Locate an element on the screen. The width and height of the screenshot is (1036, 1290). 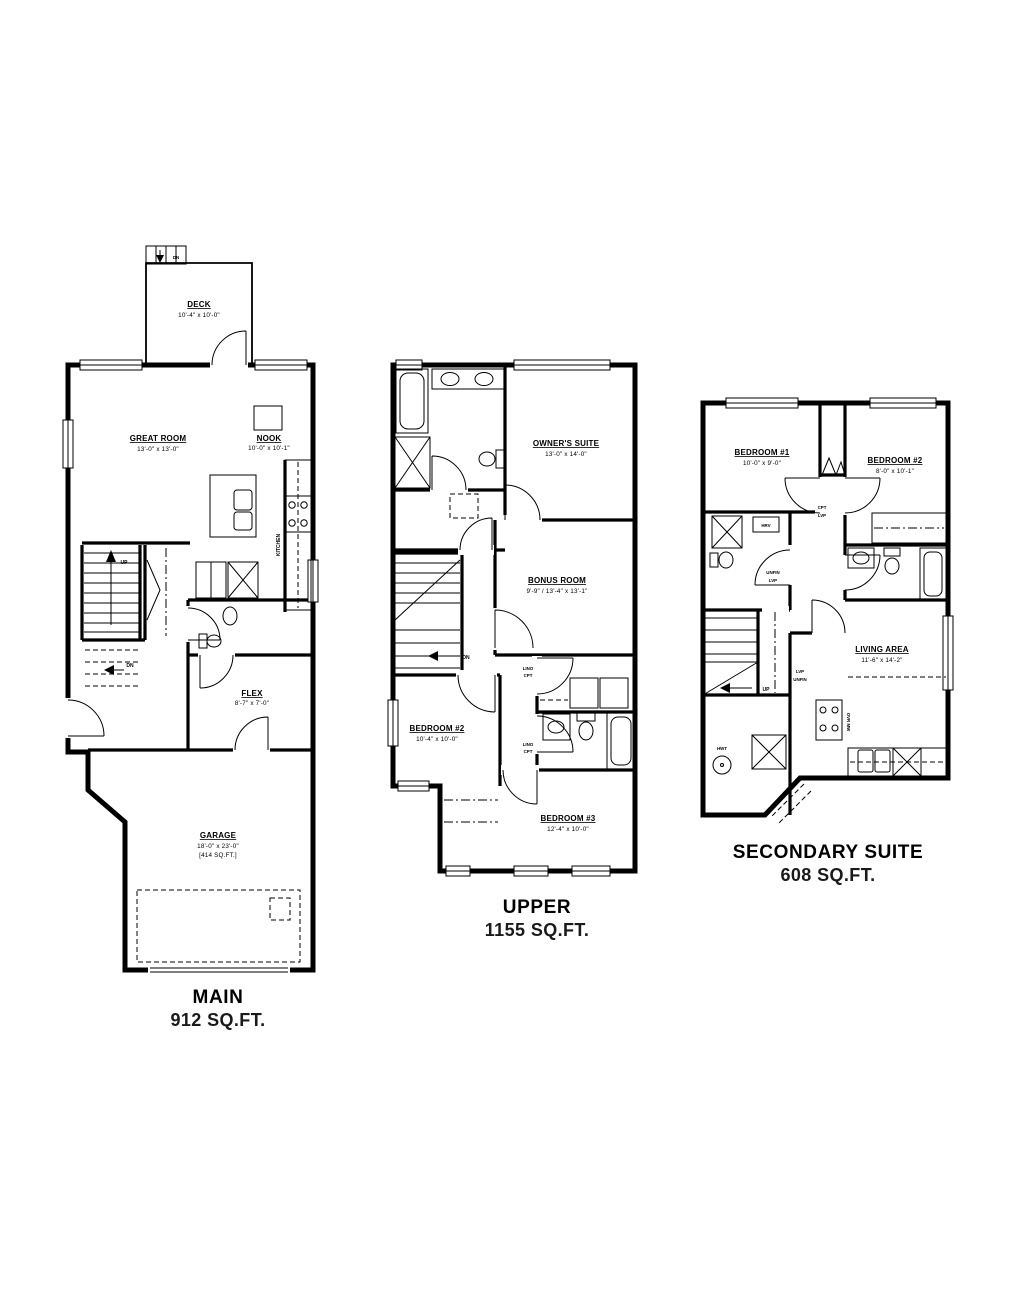
dryer is located at coordinates (614, 693).